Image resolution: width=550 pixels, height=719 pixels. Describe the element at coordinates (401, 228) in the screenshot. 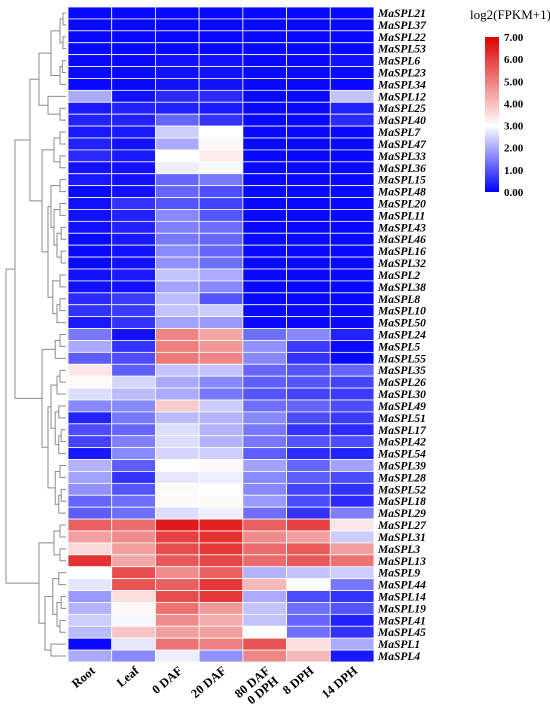

I see `row-label: MaSPL43` at that location.